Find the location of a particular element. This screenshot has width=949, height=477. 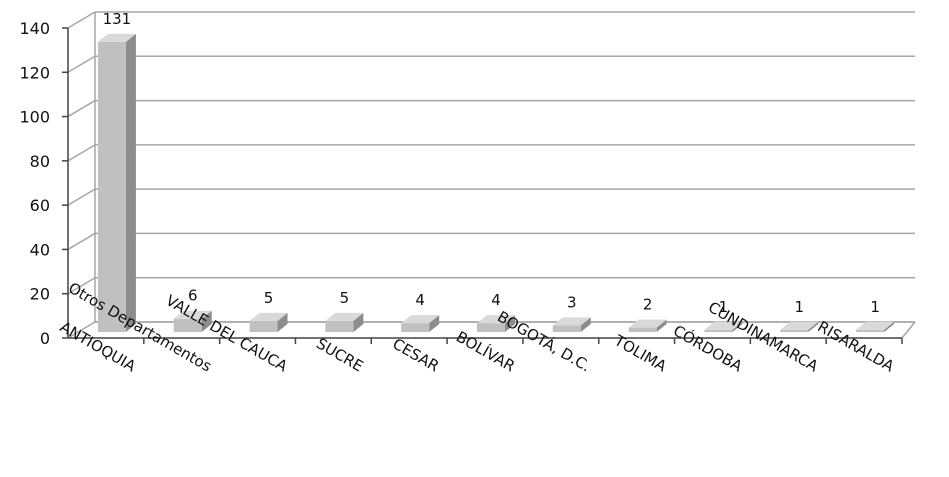

y-tick-label: 100 is located at coordinates (34, 117).